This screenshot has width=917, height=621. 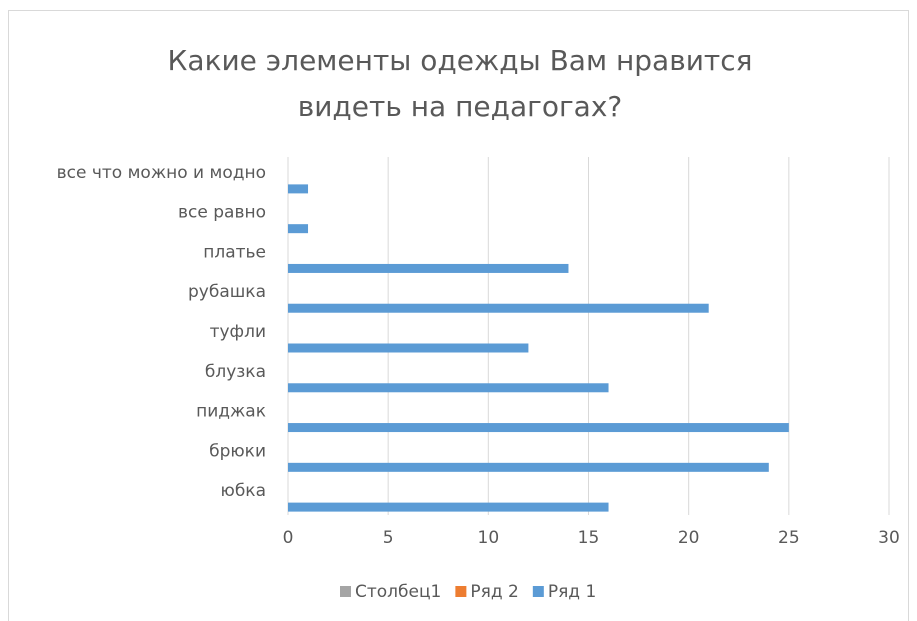 I want to click on x-tick-label: 25, so click(x=789, y=538).